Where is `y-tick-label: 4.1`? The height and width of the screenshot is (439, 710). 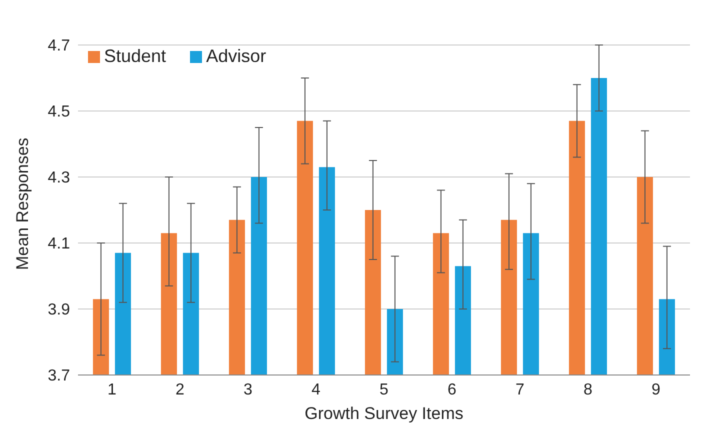 y-tick-label: 4.1 is located at coordinates (59, 244).